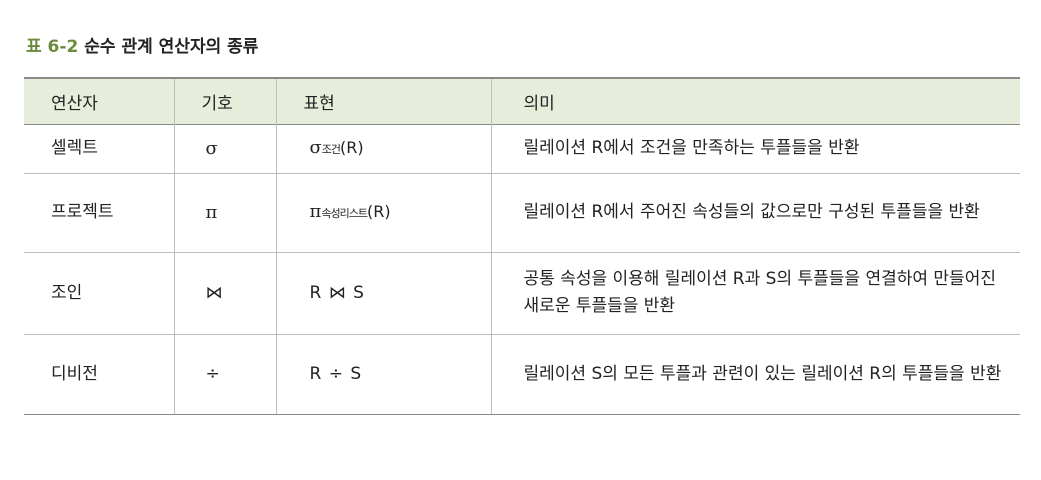 This screenshot has width=1041, height=480. I want to click on header-meaning: 의미, so click(755, 101).